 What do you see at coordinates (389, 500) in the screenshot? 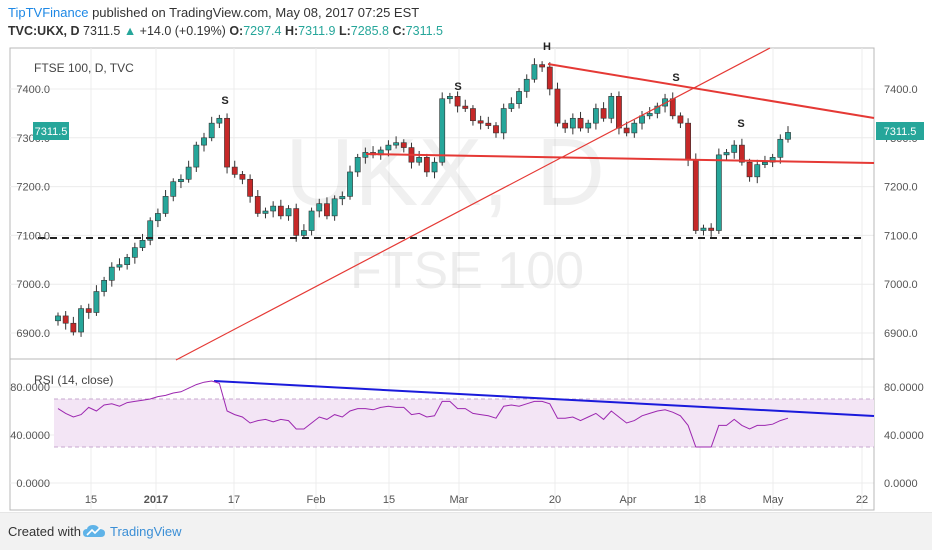
I see `x-tick-label: 15` at bounding box center [389, 500].